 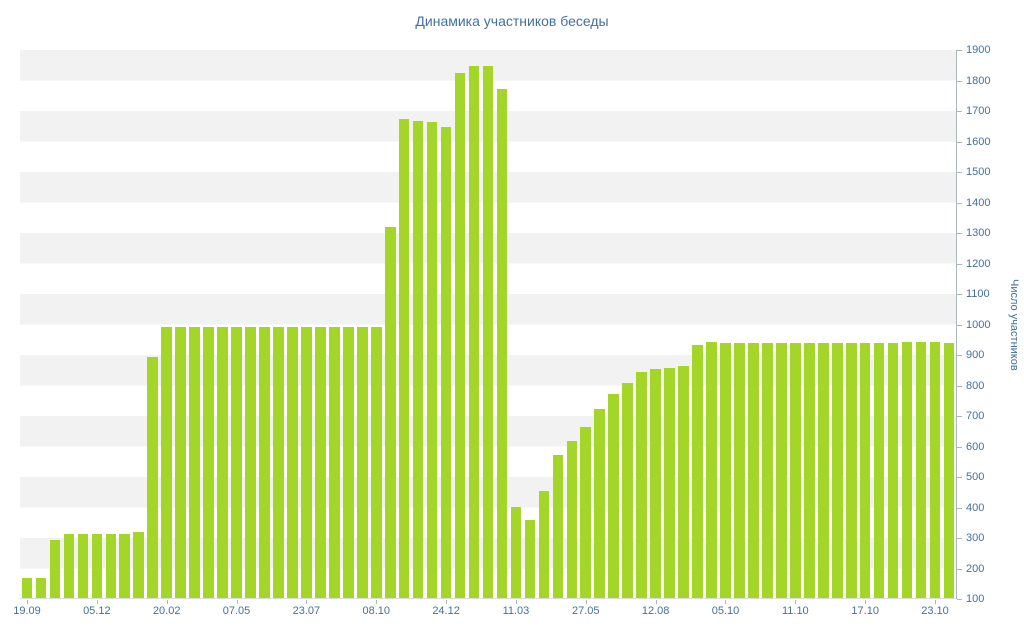 I want to click on x-tick-label: 19.09, so click(x=27, y=611).